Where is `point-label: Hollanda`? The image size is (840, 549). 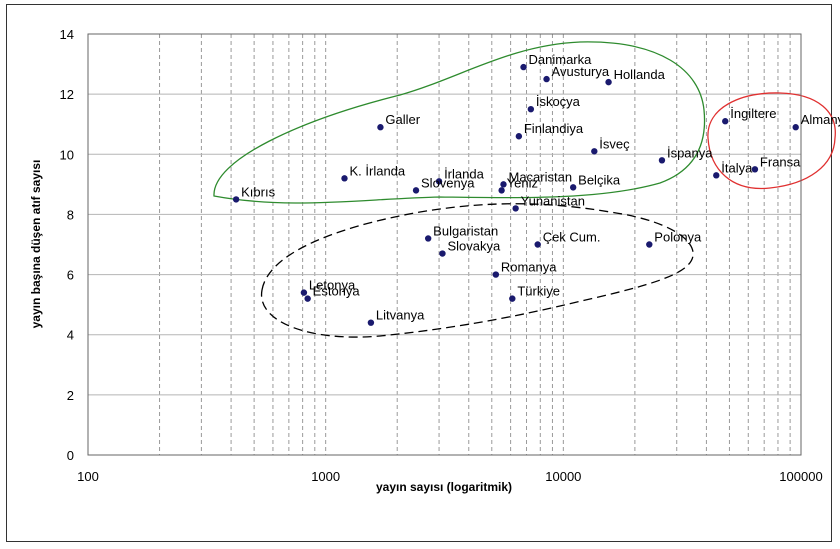
point-label: Hollanda is located at coordinates (640, 74).